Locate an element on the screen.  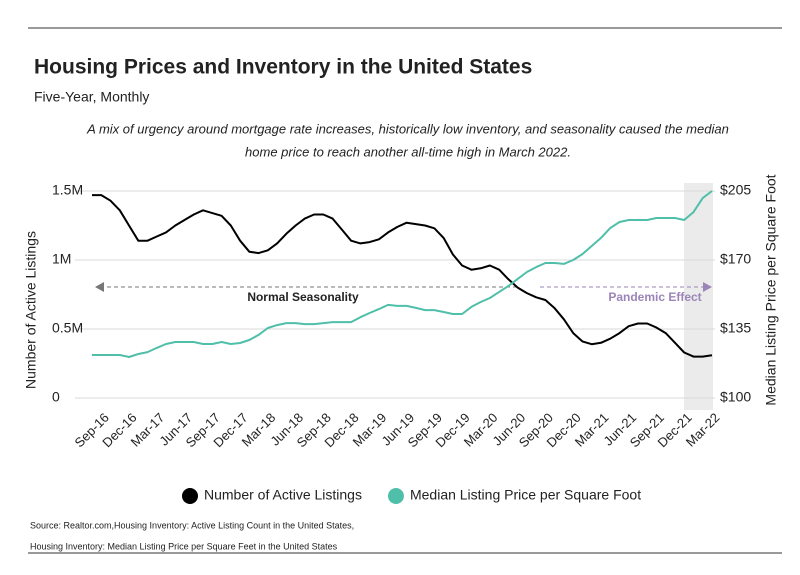
y-tick-label: 0 is located at coordinates (56, 397).